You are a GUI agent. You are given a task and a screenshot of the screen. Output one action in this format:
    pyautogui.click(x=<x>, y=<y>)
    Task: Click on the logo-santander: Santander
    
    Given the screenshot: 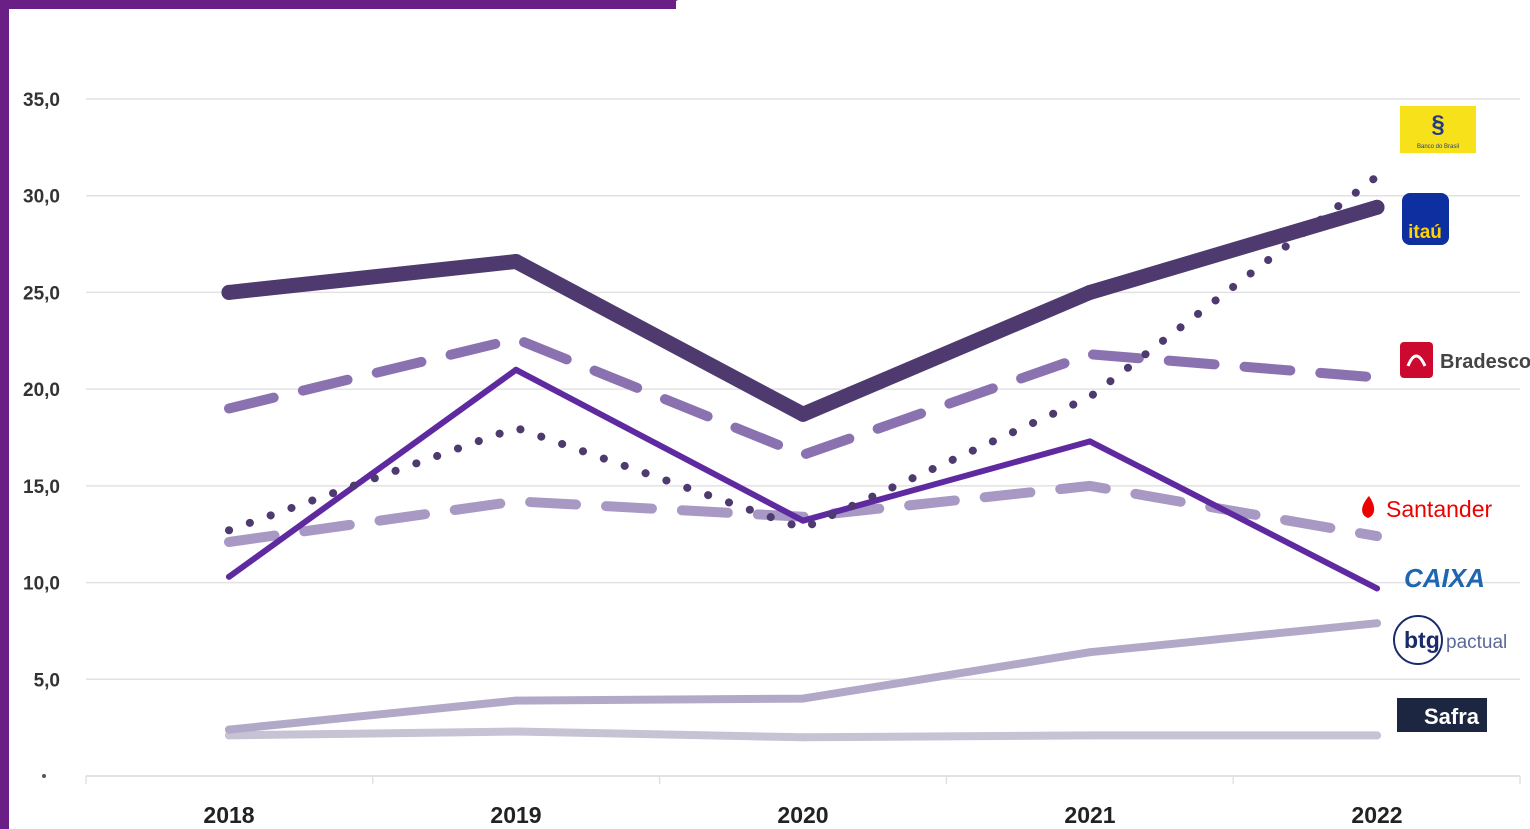 What is the action you would take?
    pyautogui.click(x=1427, y=509)
    